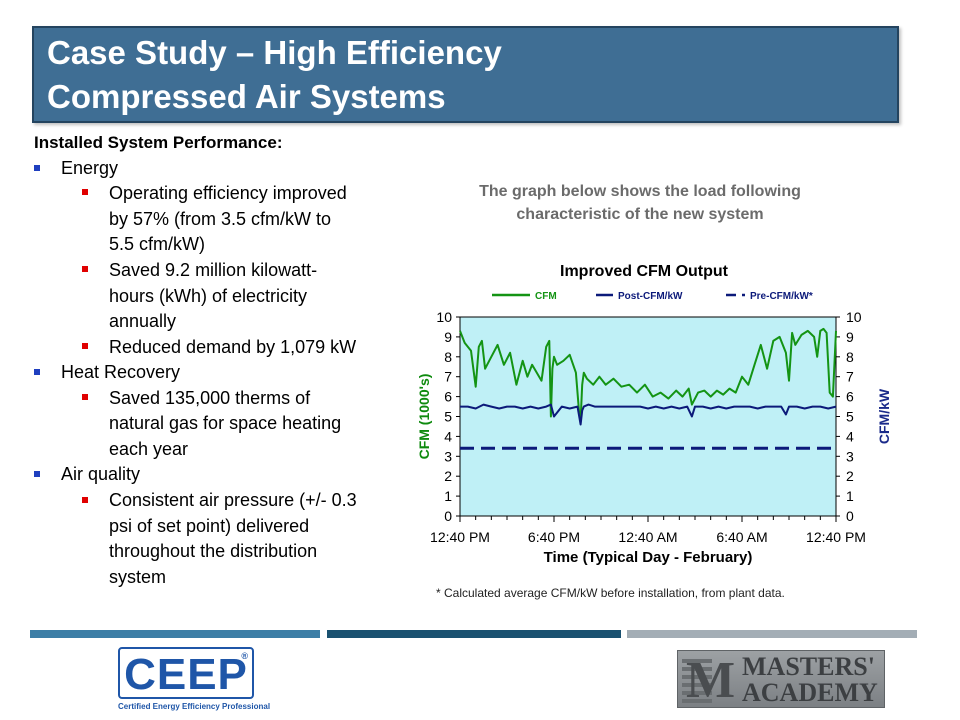 The width and height of the screenshot is (960, 720). Describe the element at coordinates (210, 398) in the screenshot. I see `bullet-heat-line-1: Saved 135,000 therms of` at that location.